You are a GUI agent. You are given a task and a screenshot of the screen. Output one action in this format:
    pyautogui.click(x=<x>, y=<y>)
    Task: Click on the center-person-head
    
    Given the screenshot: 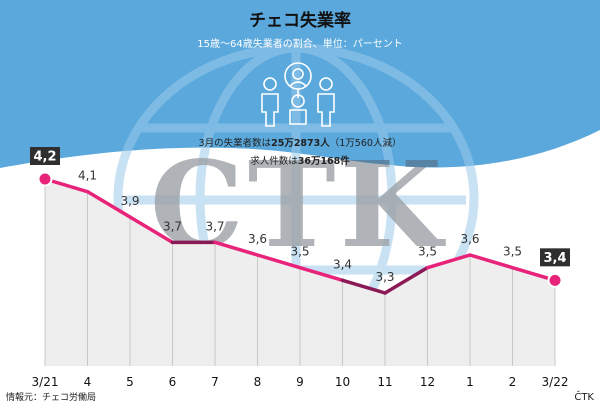 What is the action you would take?
    pyautogui.click(x=298, y=101)
    